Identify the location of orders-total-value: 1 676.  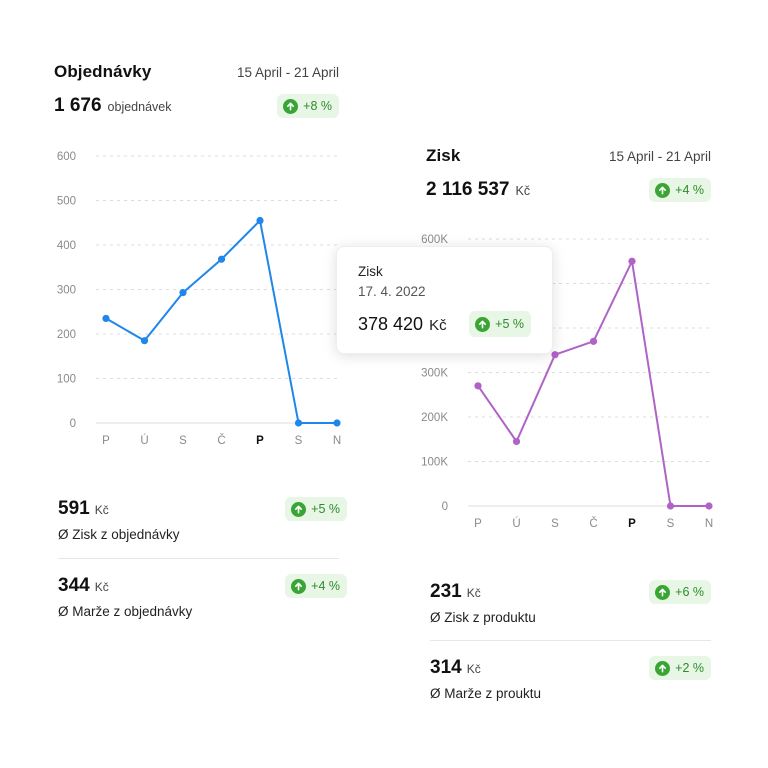
(78, 105).